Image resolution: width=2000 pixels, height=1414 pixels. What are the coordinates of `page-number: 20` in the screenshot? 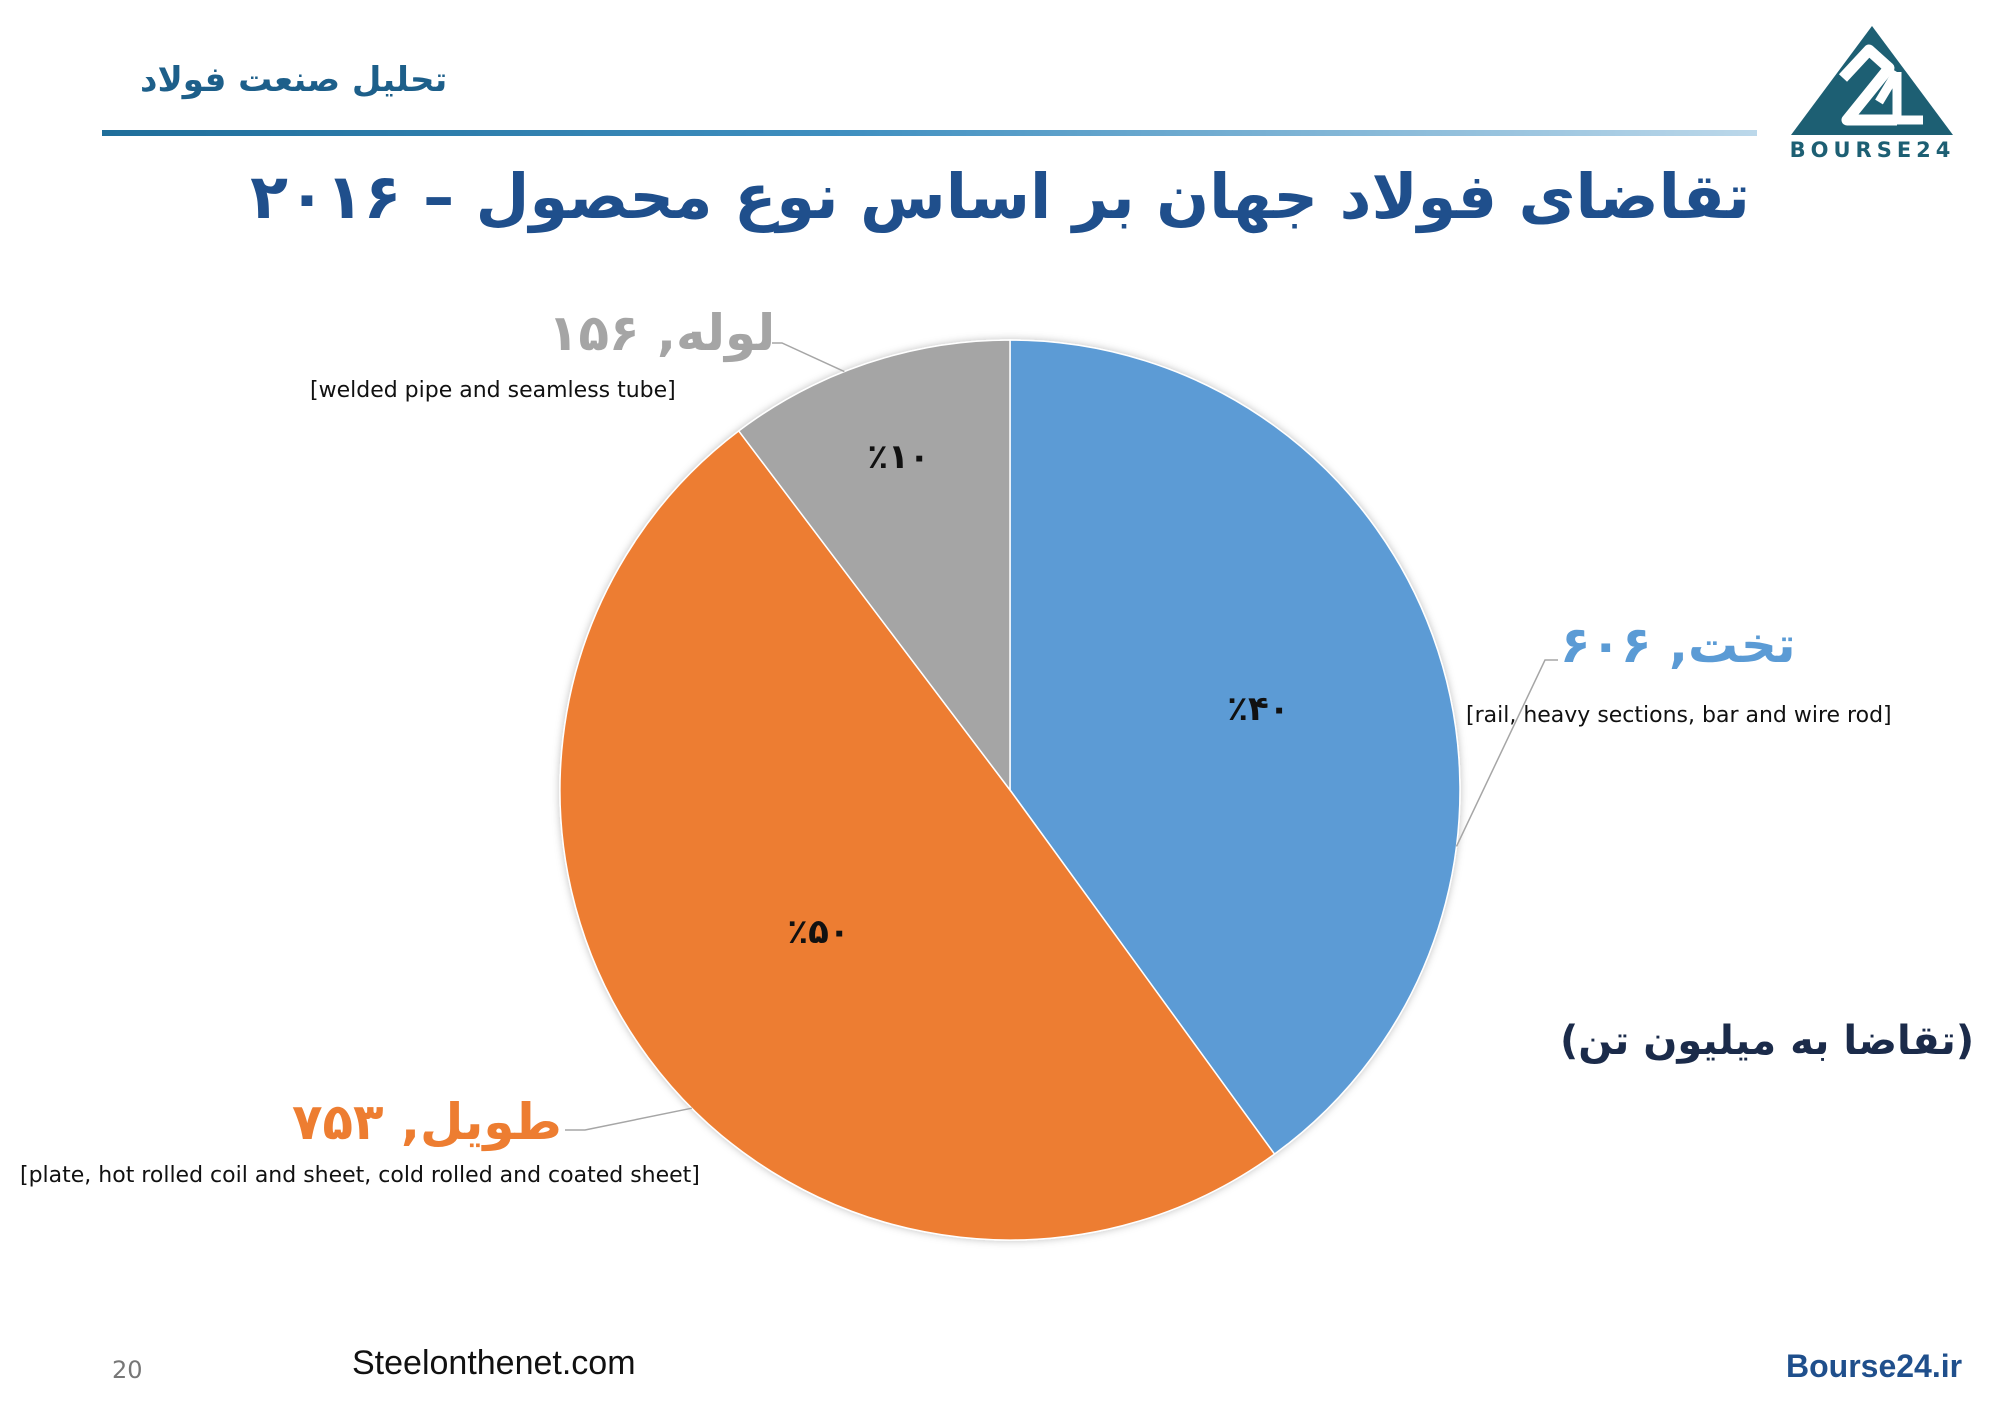 It's located at (127, 1370).